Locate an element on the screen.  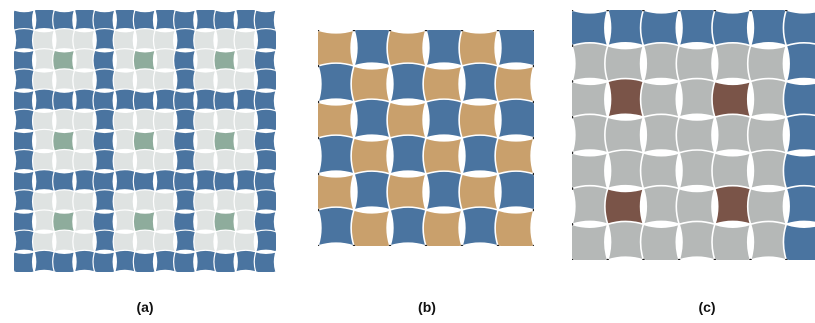
caption-b: (b) is located at coordinates (427, 307).